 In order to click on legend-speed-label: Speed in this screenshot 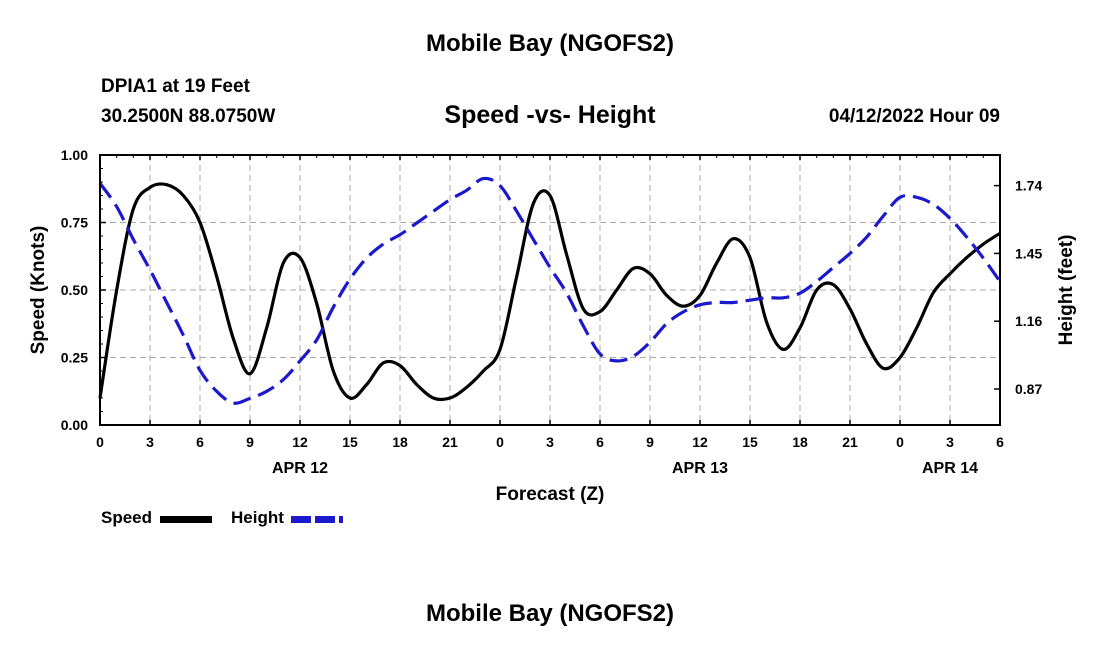, I will do `click(127, 517)`.